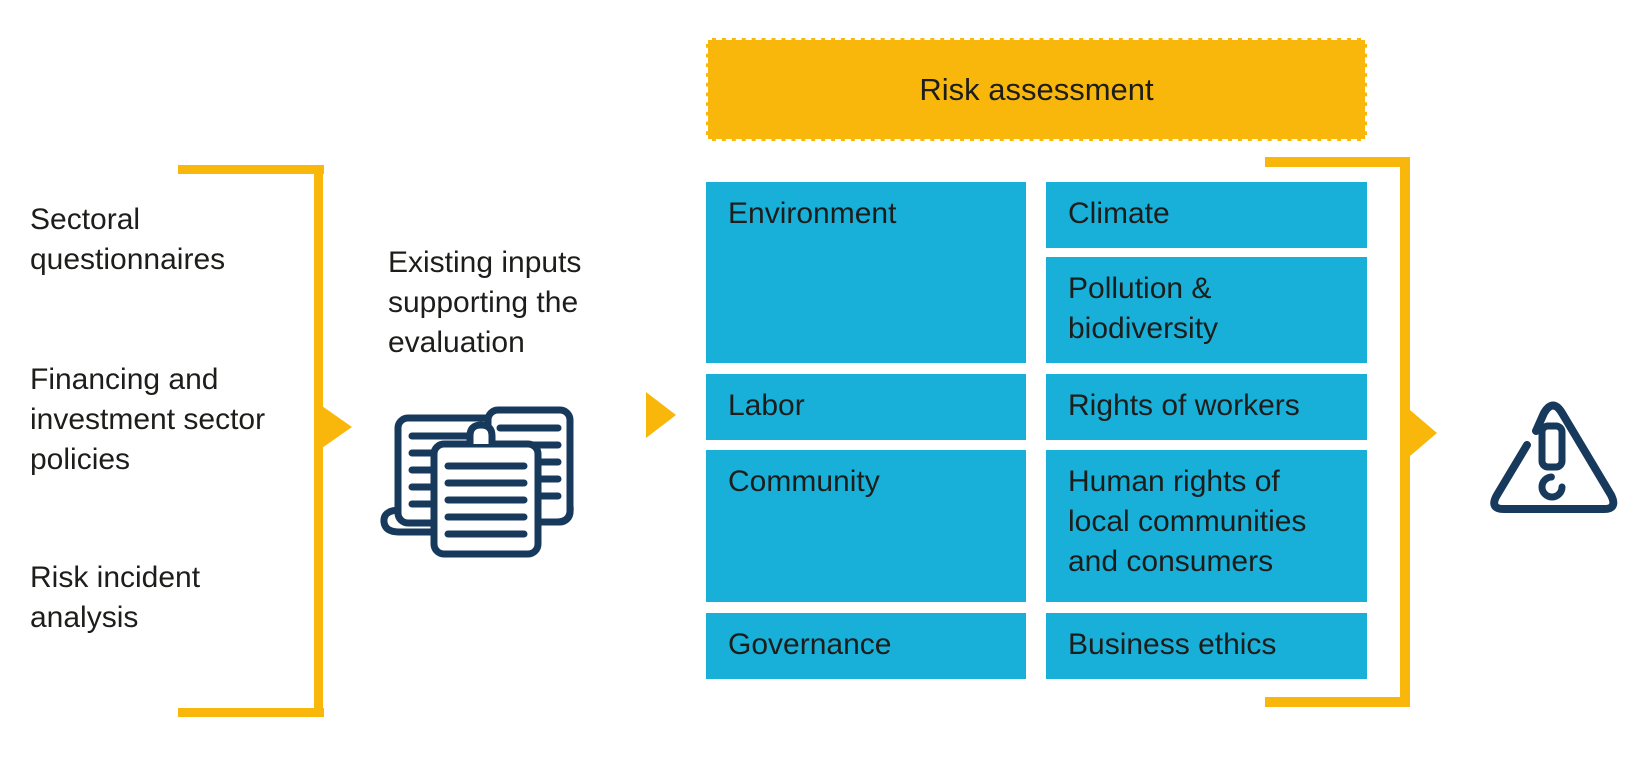 Image resolution: width=1647 pixels, height=775 pixels. Describe the element at coordinates (866, 407) in the screenshot. I see `category-box-labor: Labor` at that location.